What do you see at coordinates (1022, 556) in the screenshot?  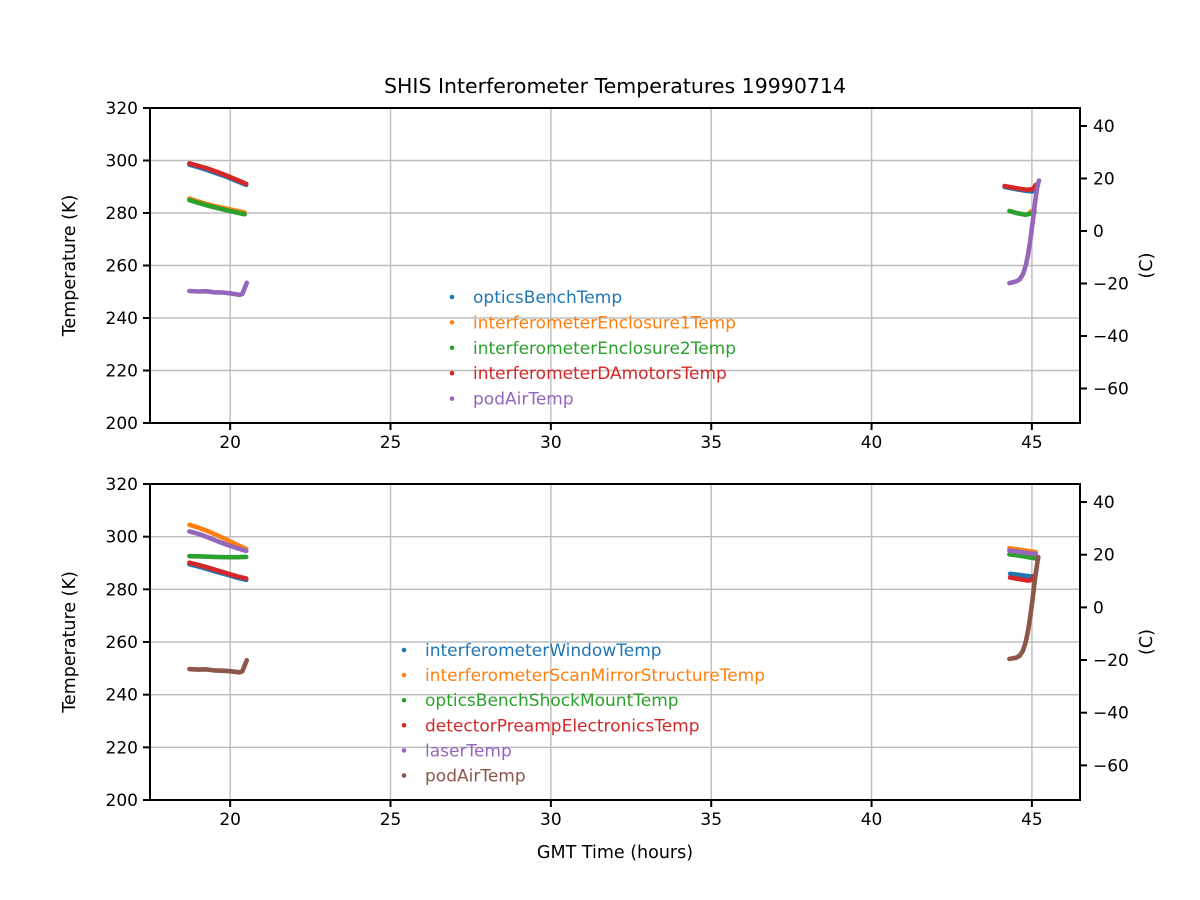 I see `series-opticsBenchShockMountTemp-seg1` at bounding box center [1022, 556].